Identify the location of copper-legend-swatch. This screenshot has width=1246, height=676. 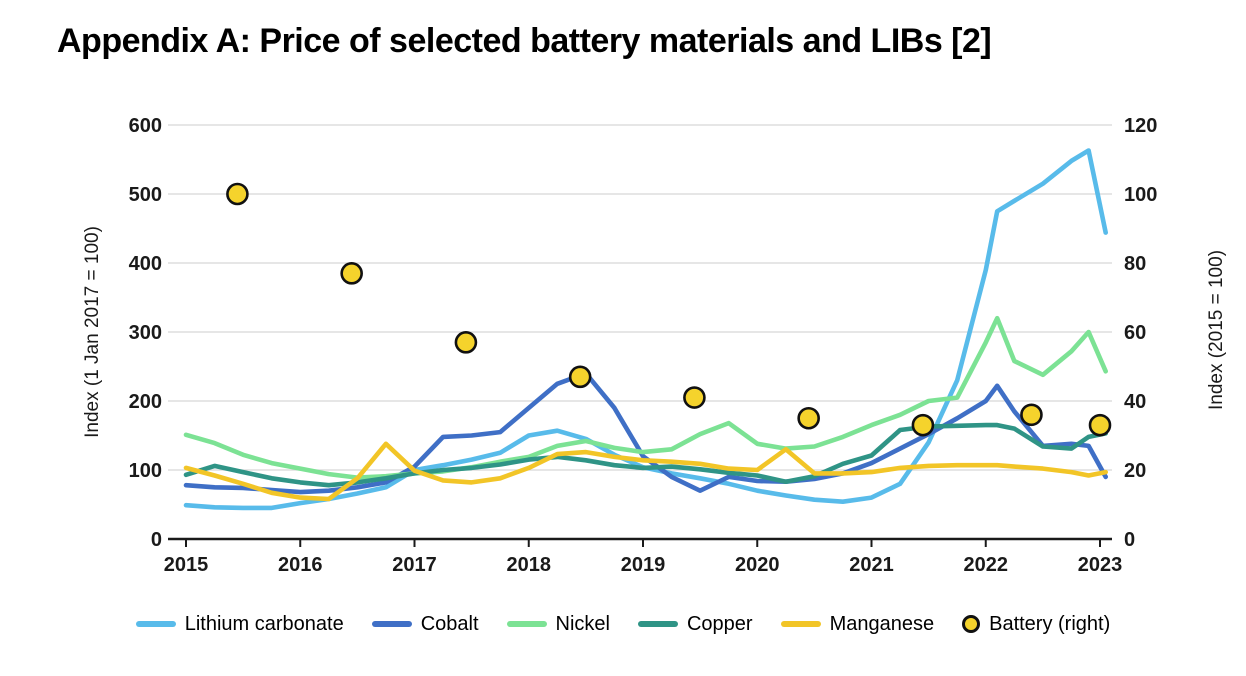
(657, 624).